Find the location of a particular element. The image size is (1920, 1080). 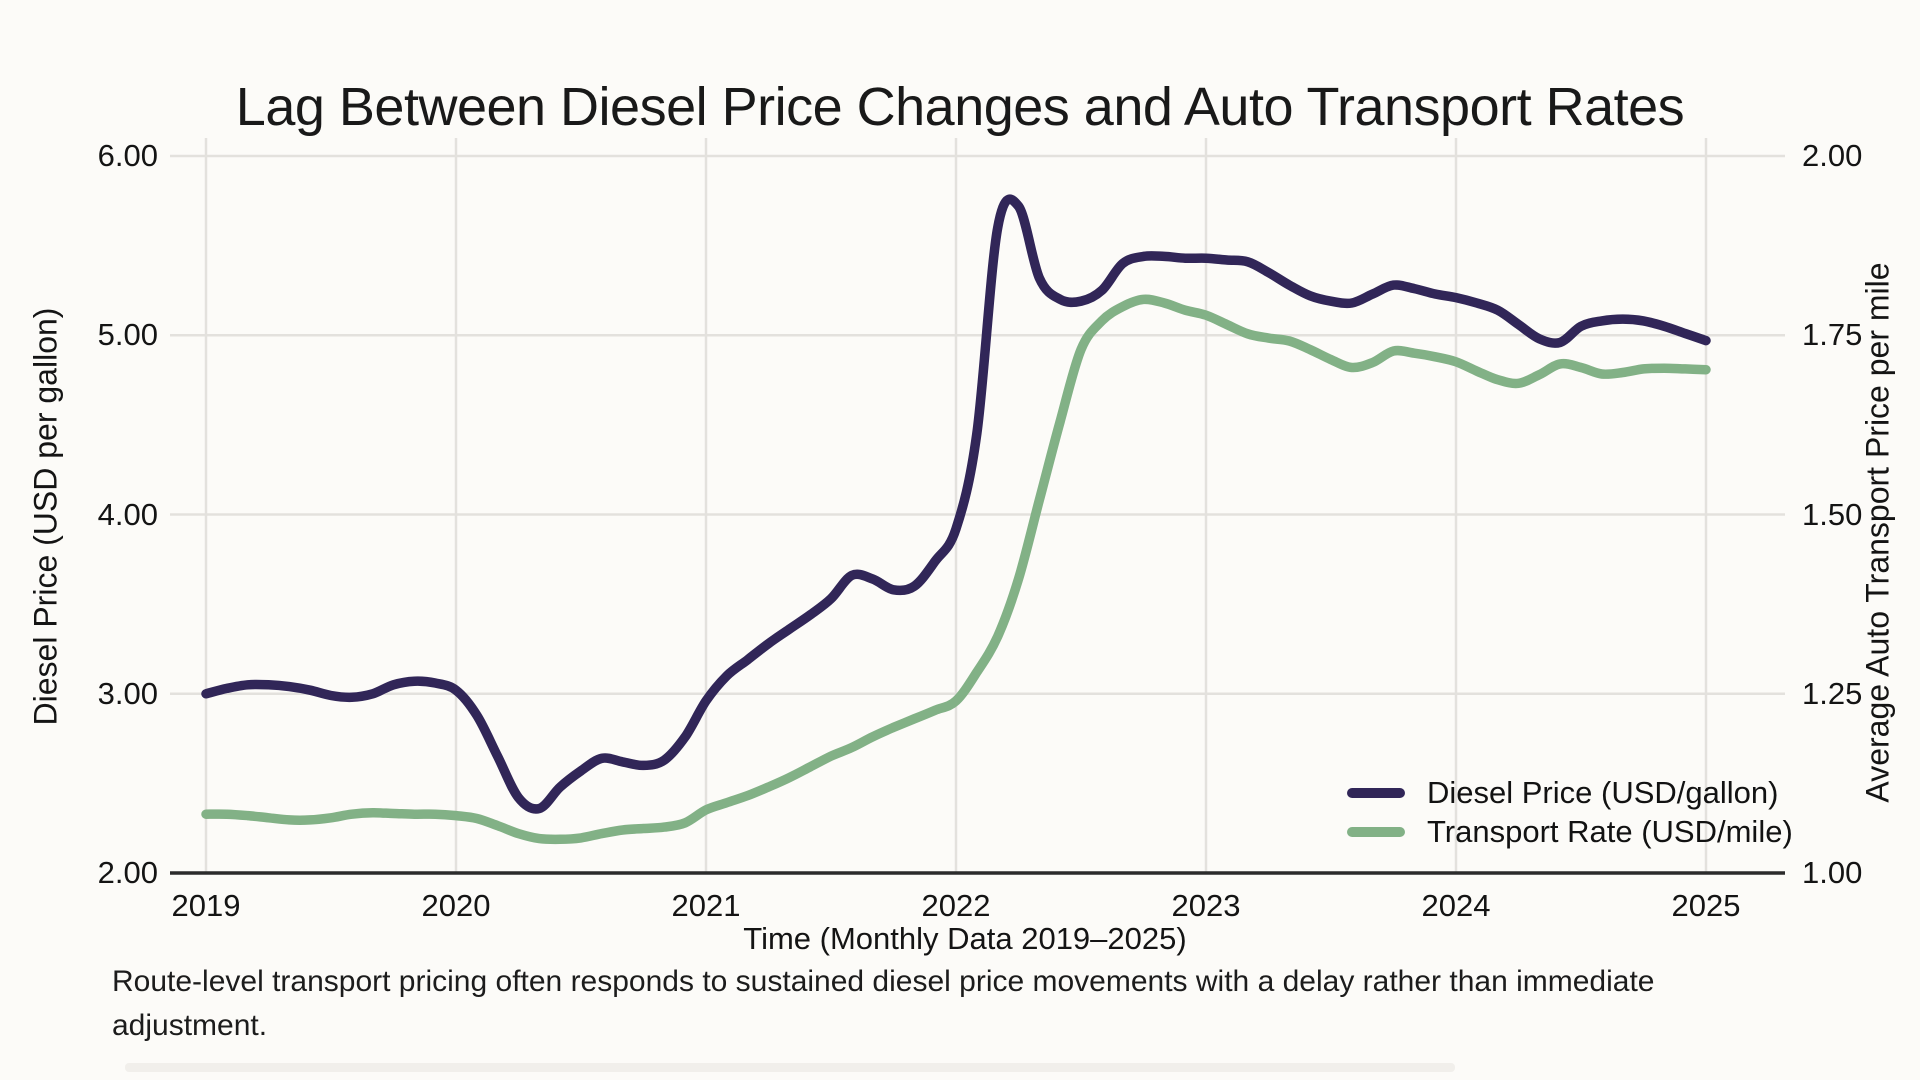

x-tick-label: 2021 is located at coordinates (706, 905).